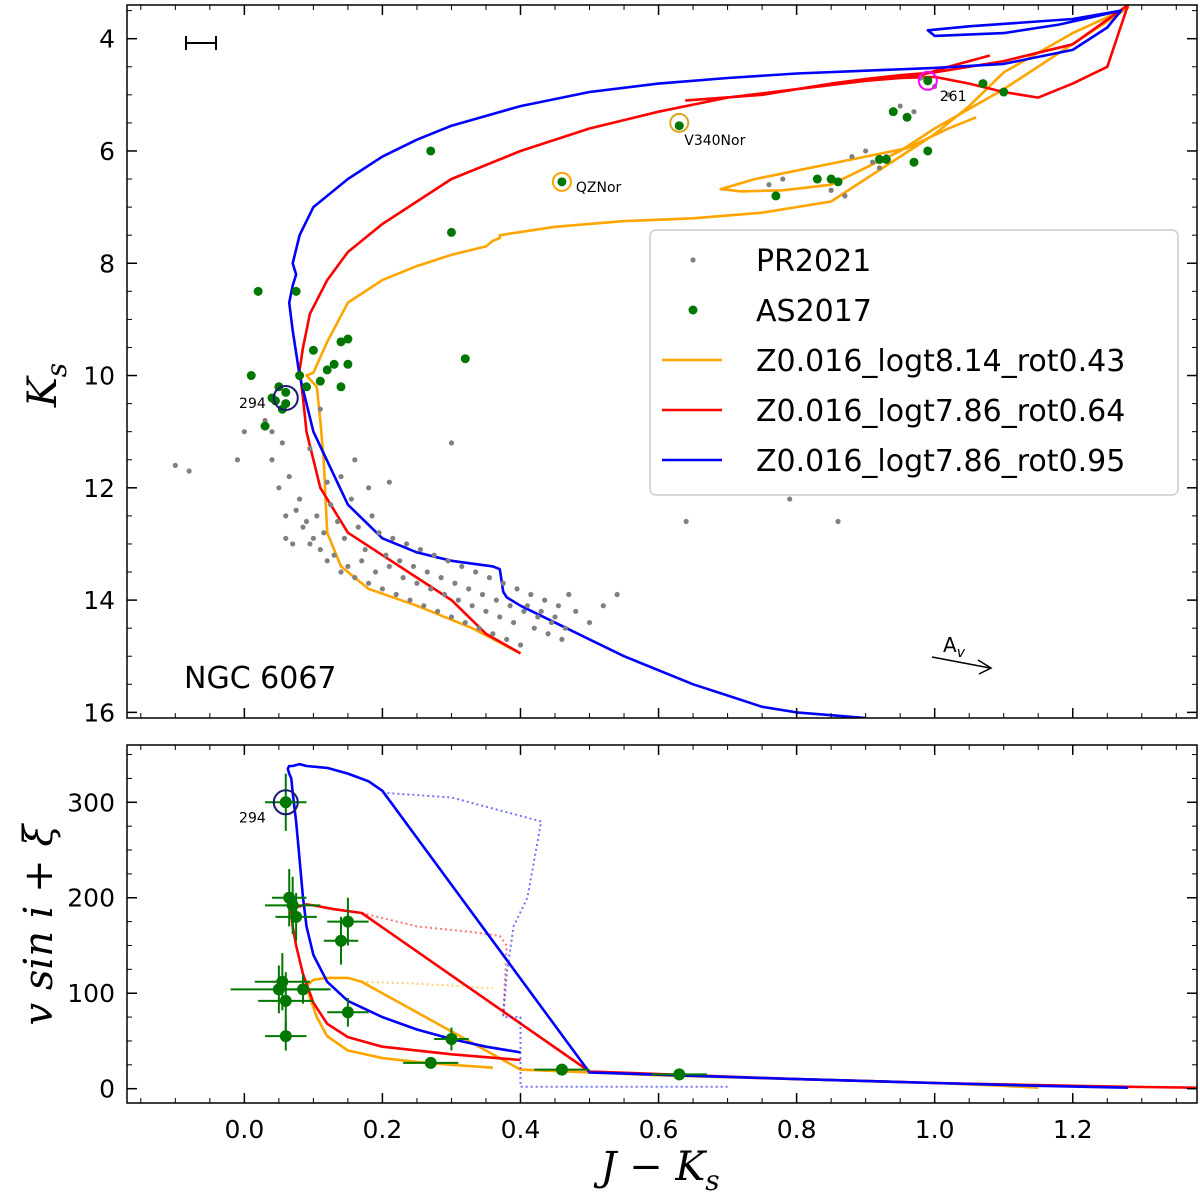 The height and width of the screenshot is (1200, 1200). I want to click on isochrone-z0-016-logt7-86-rot0-95-dotted-, so click(555, 939).